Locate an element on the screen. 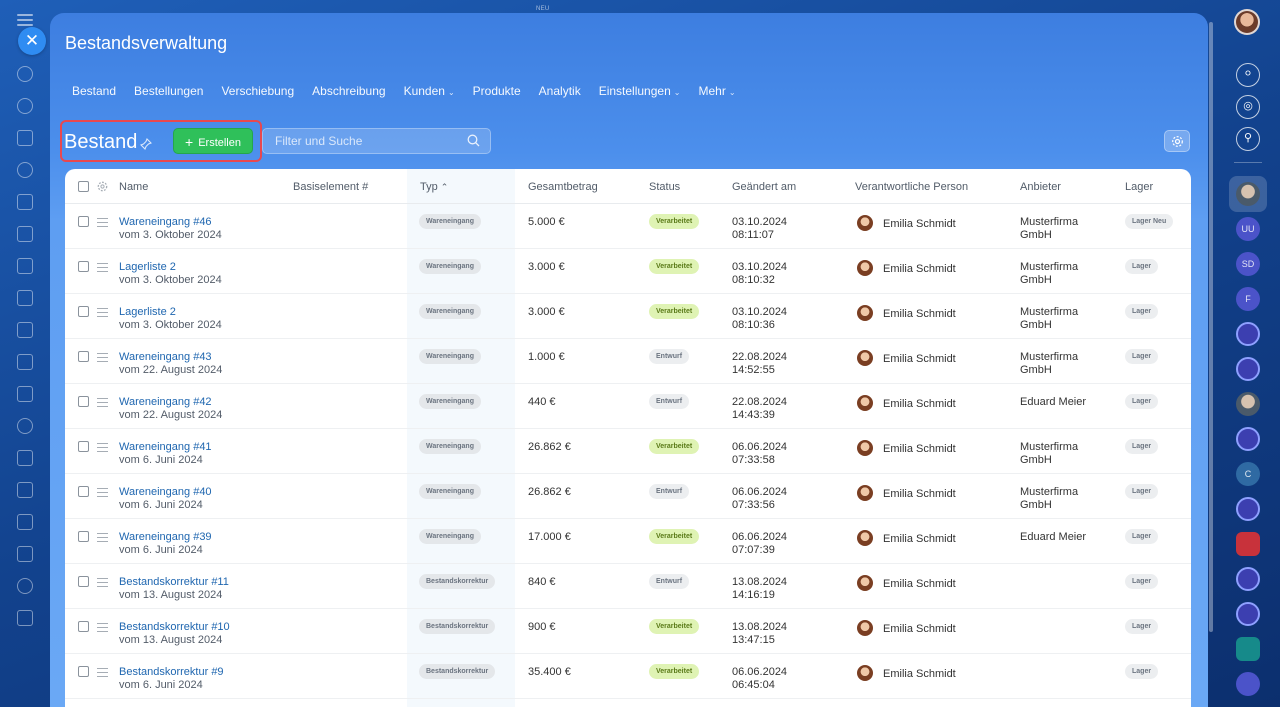 Image resolution: width=1280 pixels, height=707 pixels. tasks-icon is located at coordinates (25, 298).